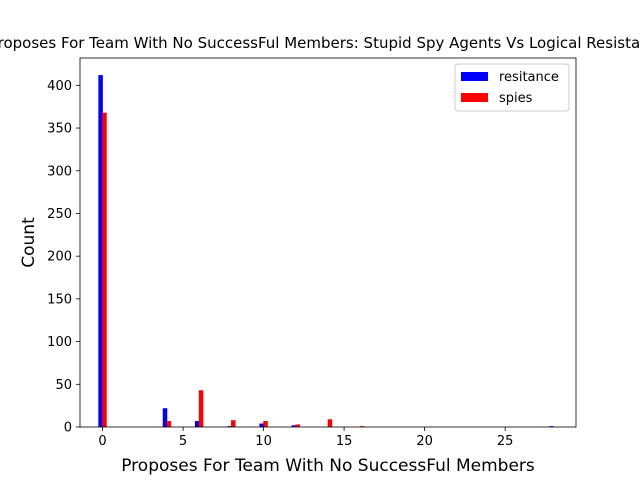 Image resolution: width=640 pixels, height=480 pixels. I want to click on x-tick-label-20: 20, so click(424, 441).